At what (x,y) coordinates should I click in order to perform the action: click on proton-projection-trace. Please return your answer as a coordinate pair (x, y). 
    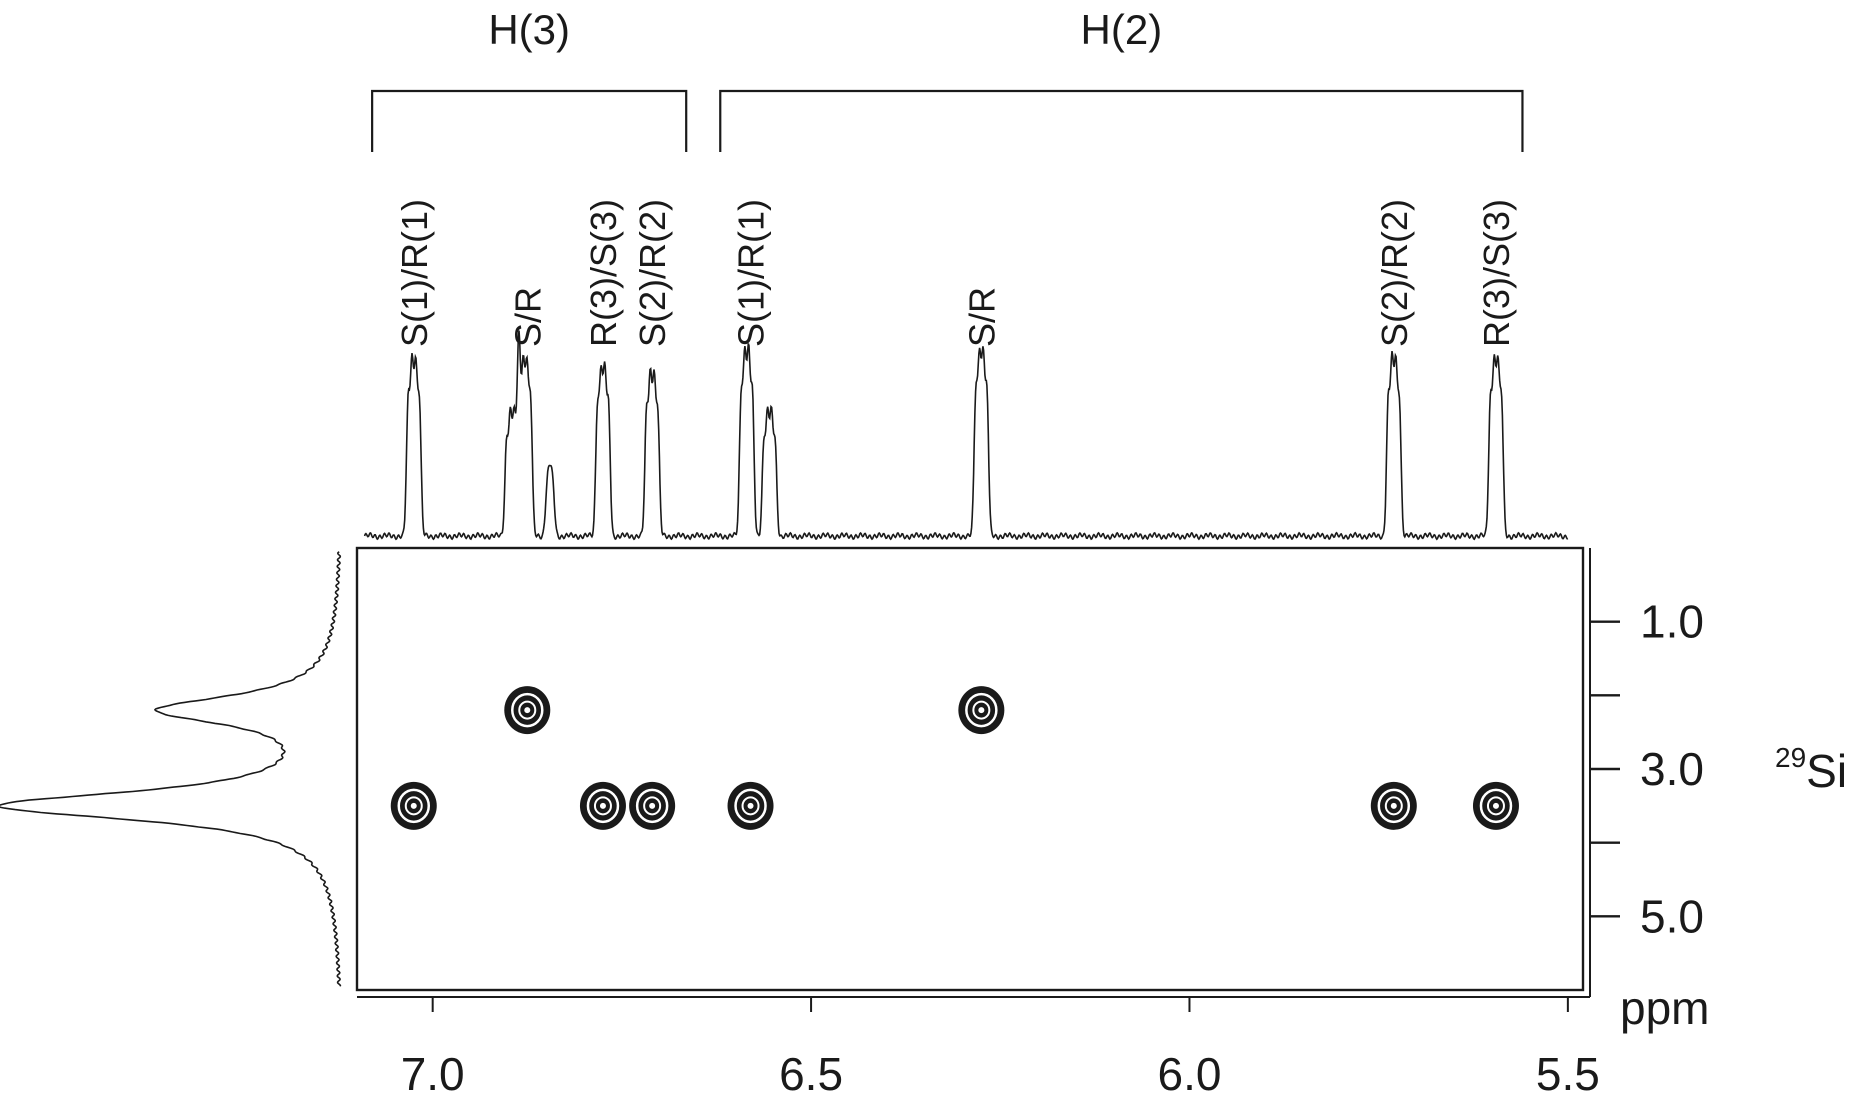
    Looking at the image, I should click on (966, 435).